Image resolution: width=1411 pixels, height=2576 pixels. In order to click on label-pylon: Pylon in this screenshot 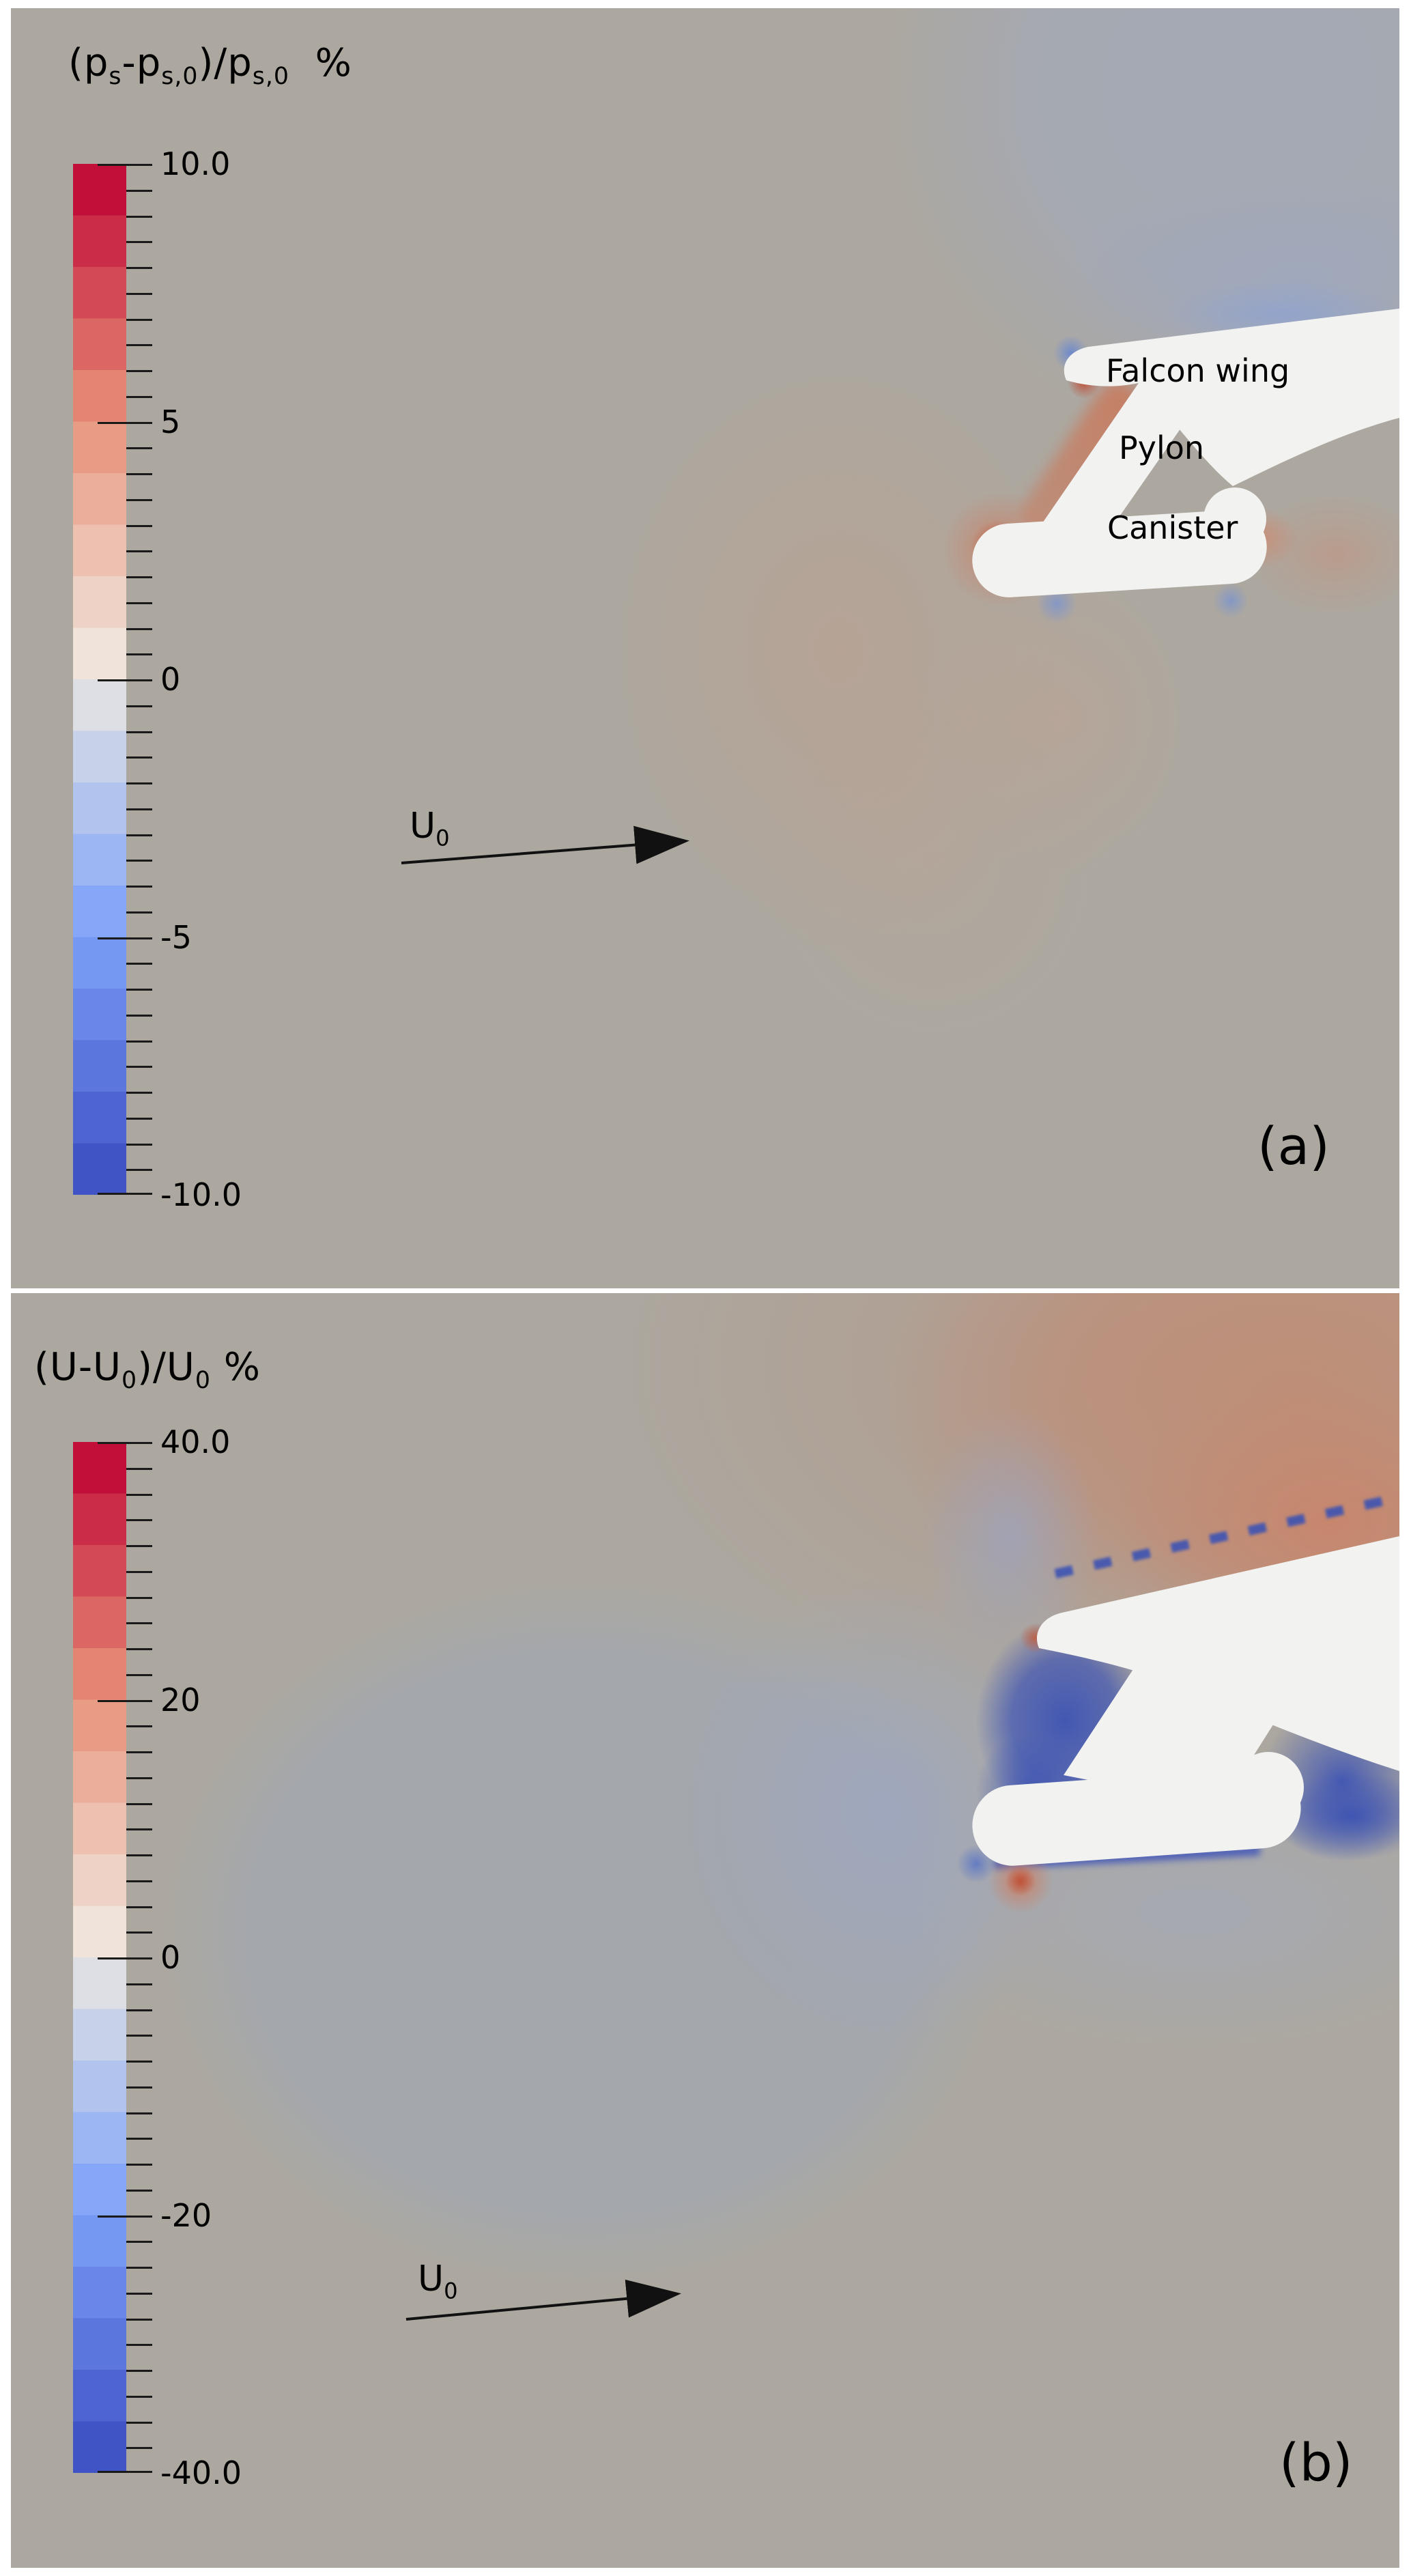, I will do `click(1162, 447)`.